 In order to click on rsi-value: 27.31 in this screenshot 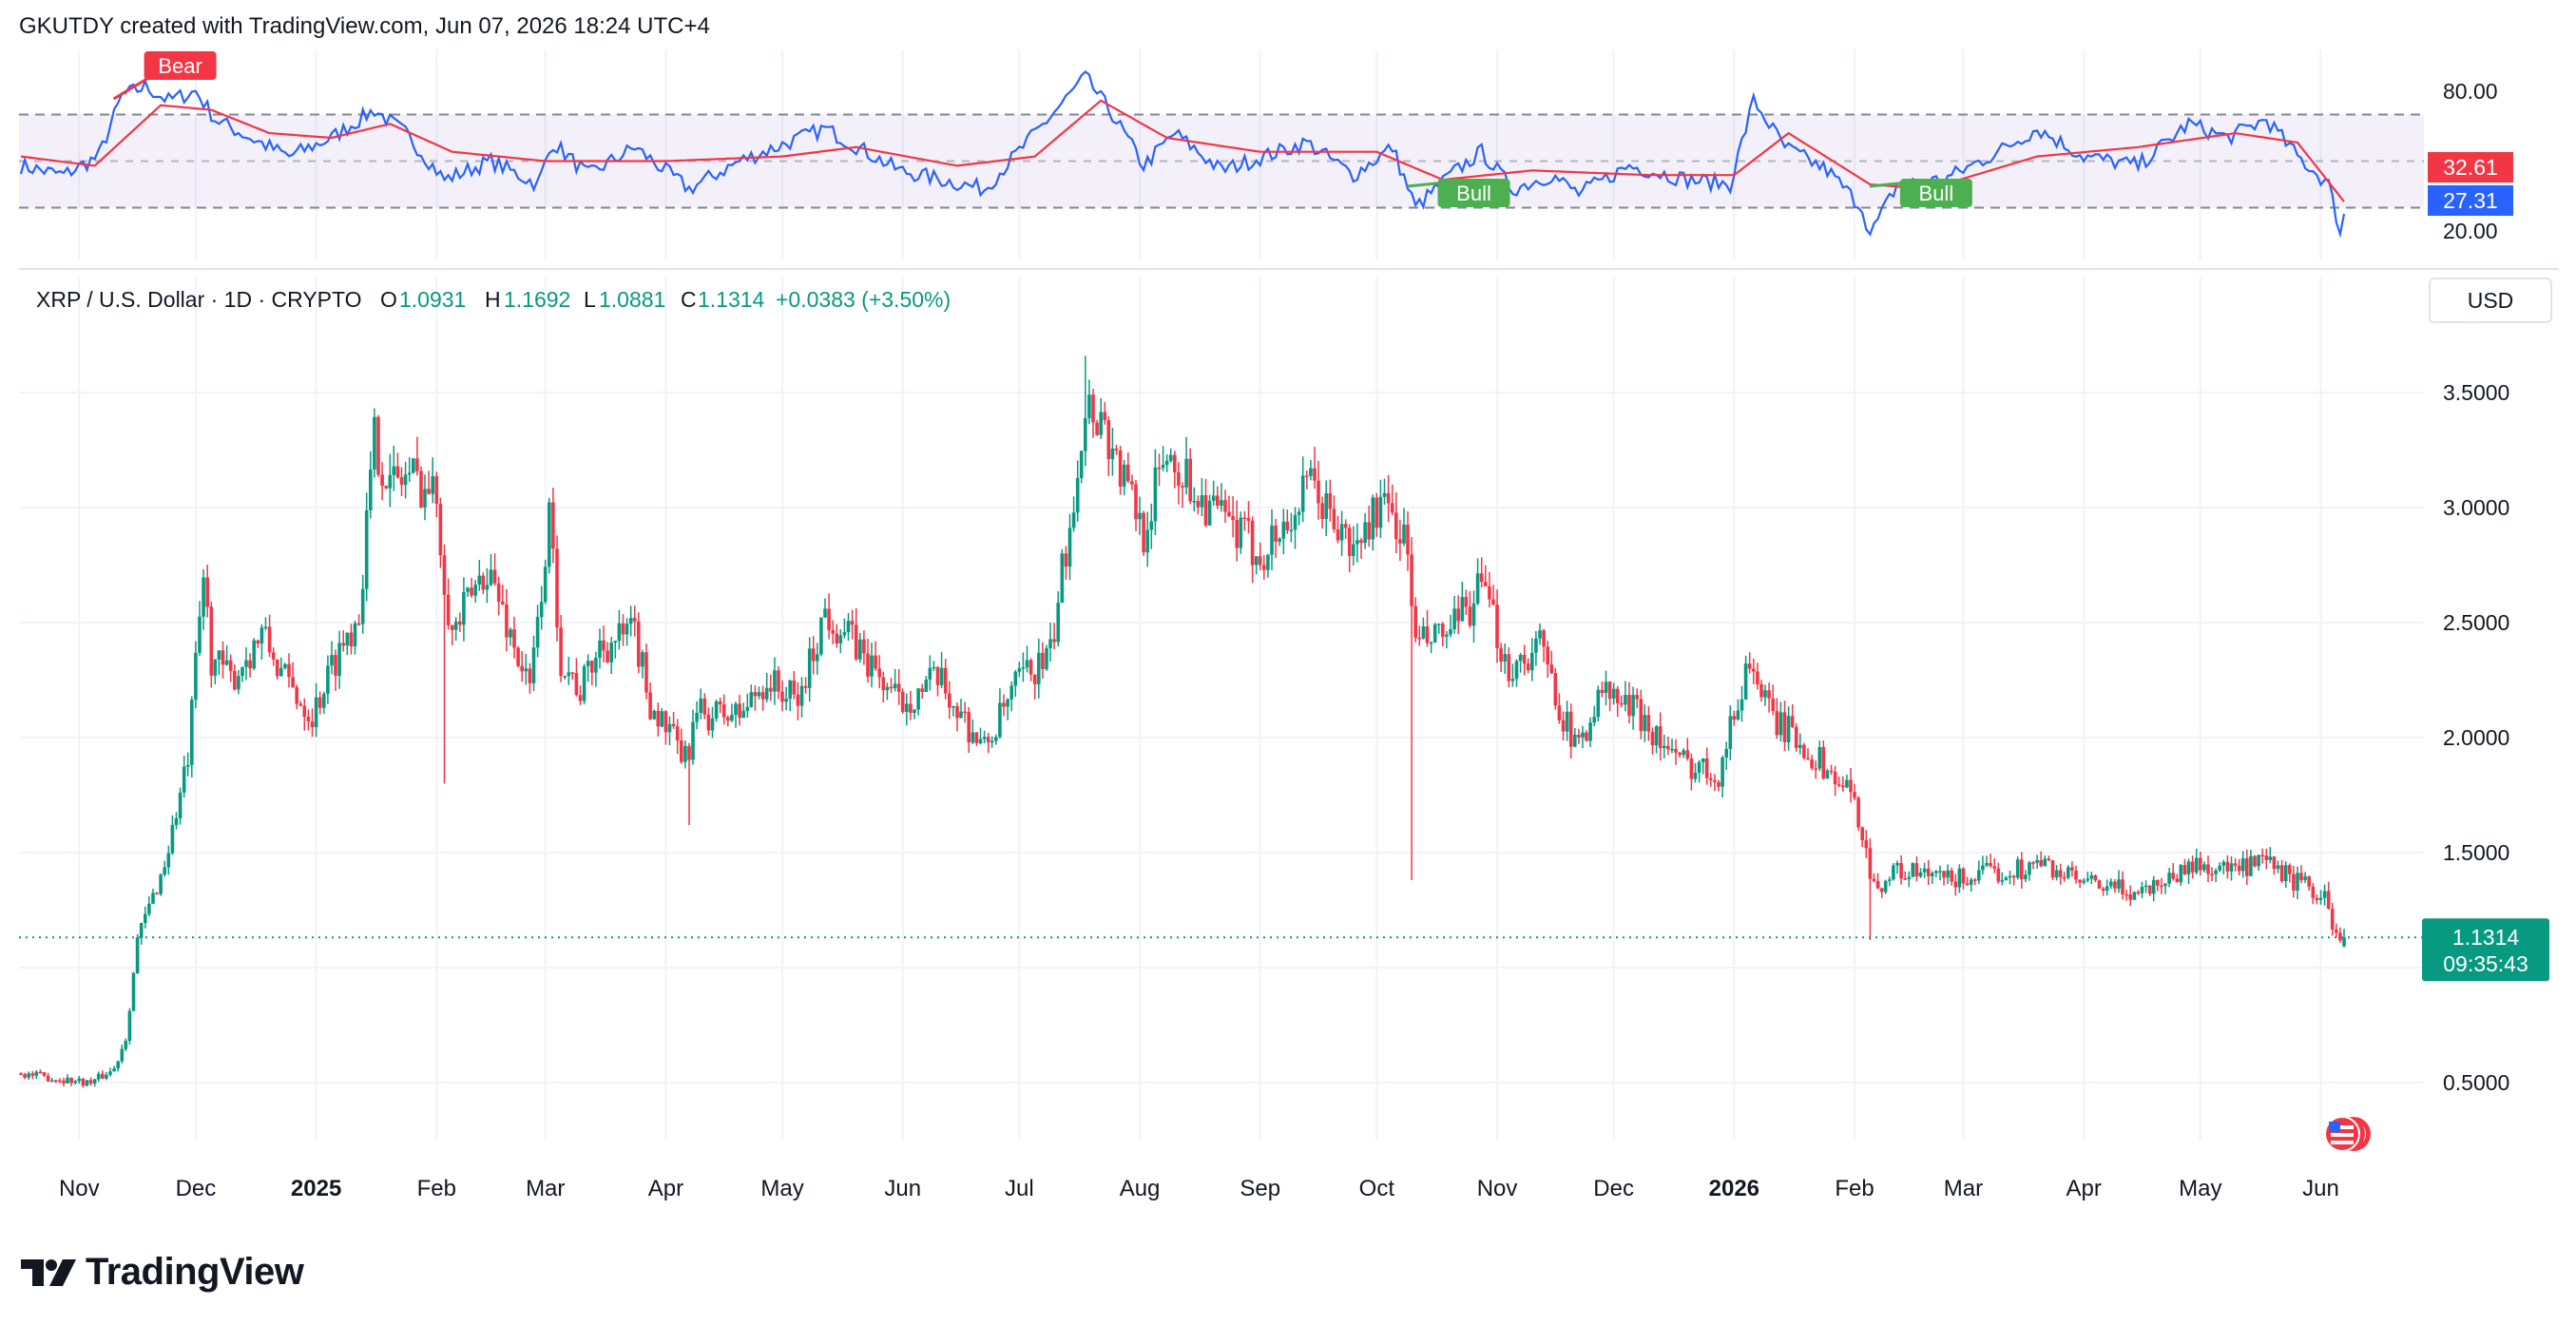, I will do `click(2470, 200)`.